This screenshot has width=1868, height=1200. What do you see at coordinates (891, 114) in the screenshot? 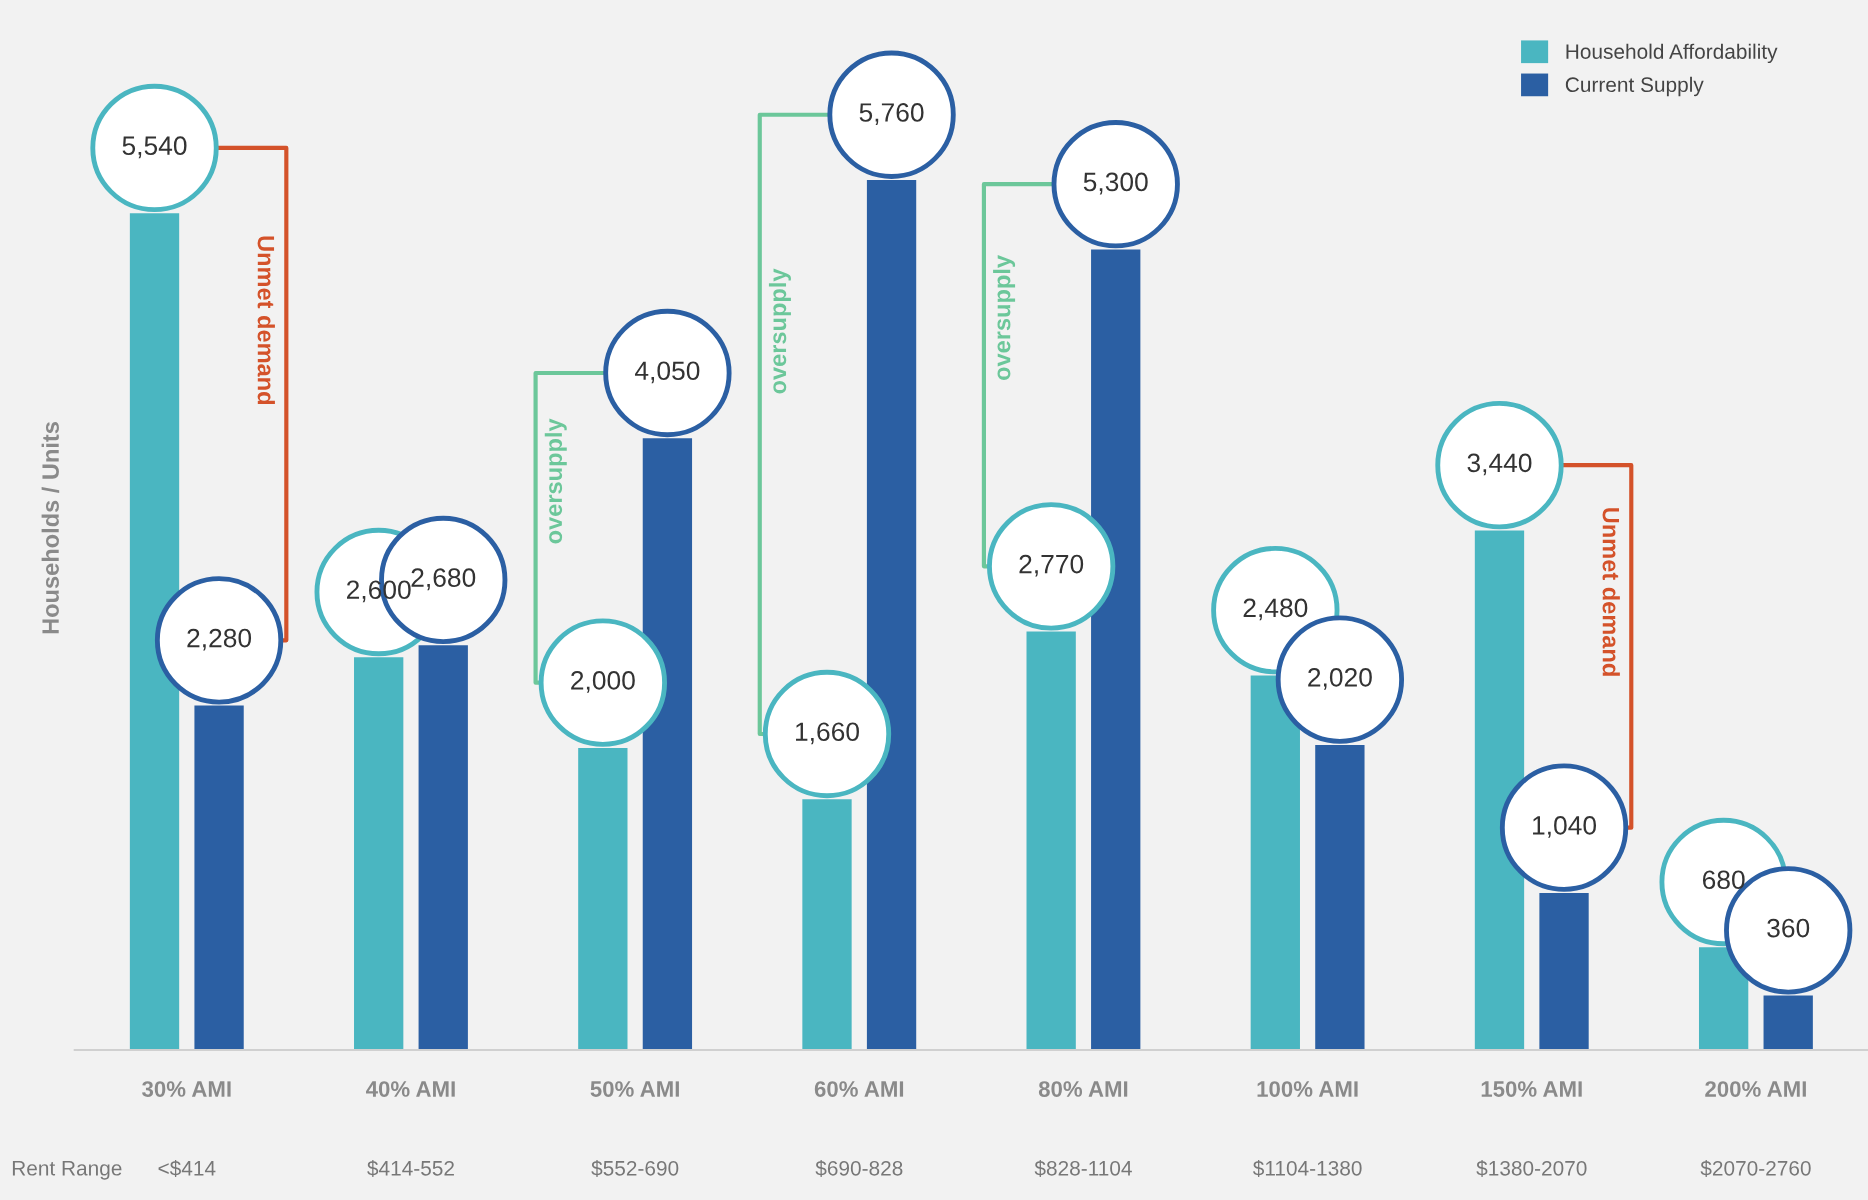
I see `data-label: 5,760` at bounding box center [891, 114].